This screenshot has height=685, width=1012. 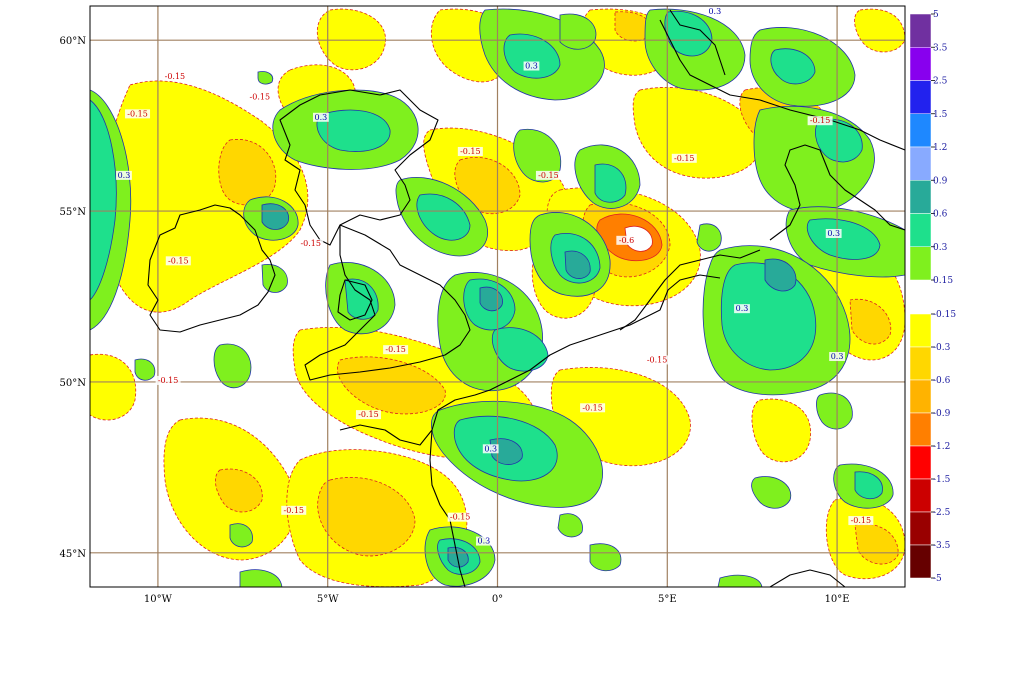 I want to click on coast-italy, so click(x=807, y=578).